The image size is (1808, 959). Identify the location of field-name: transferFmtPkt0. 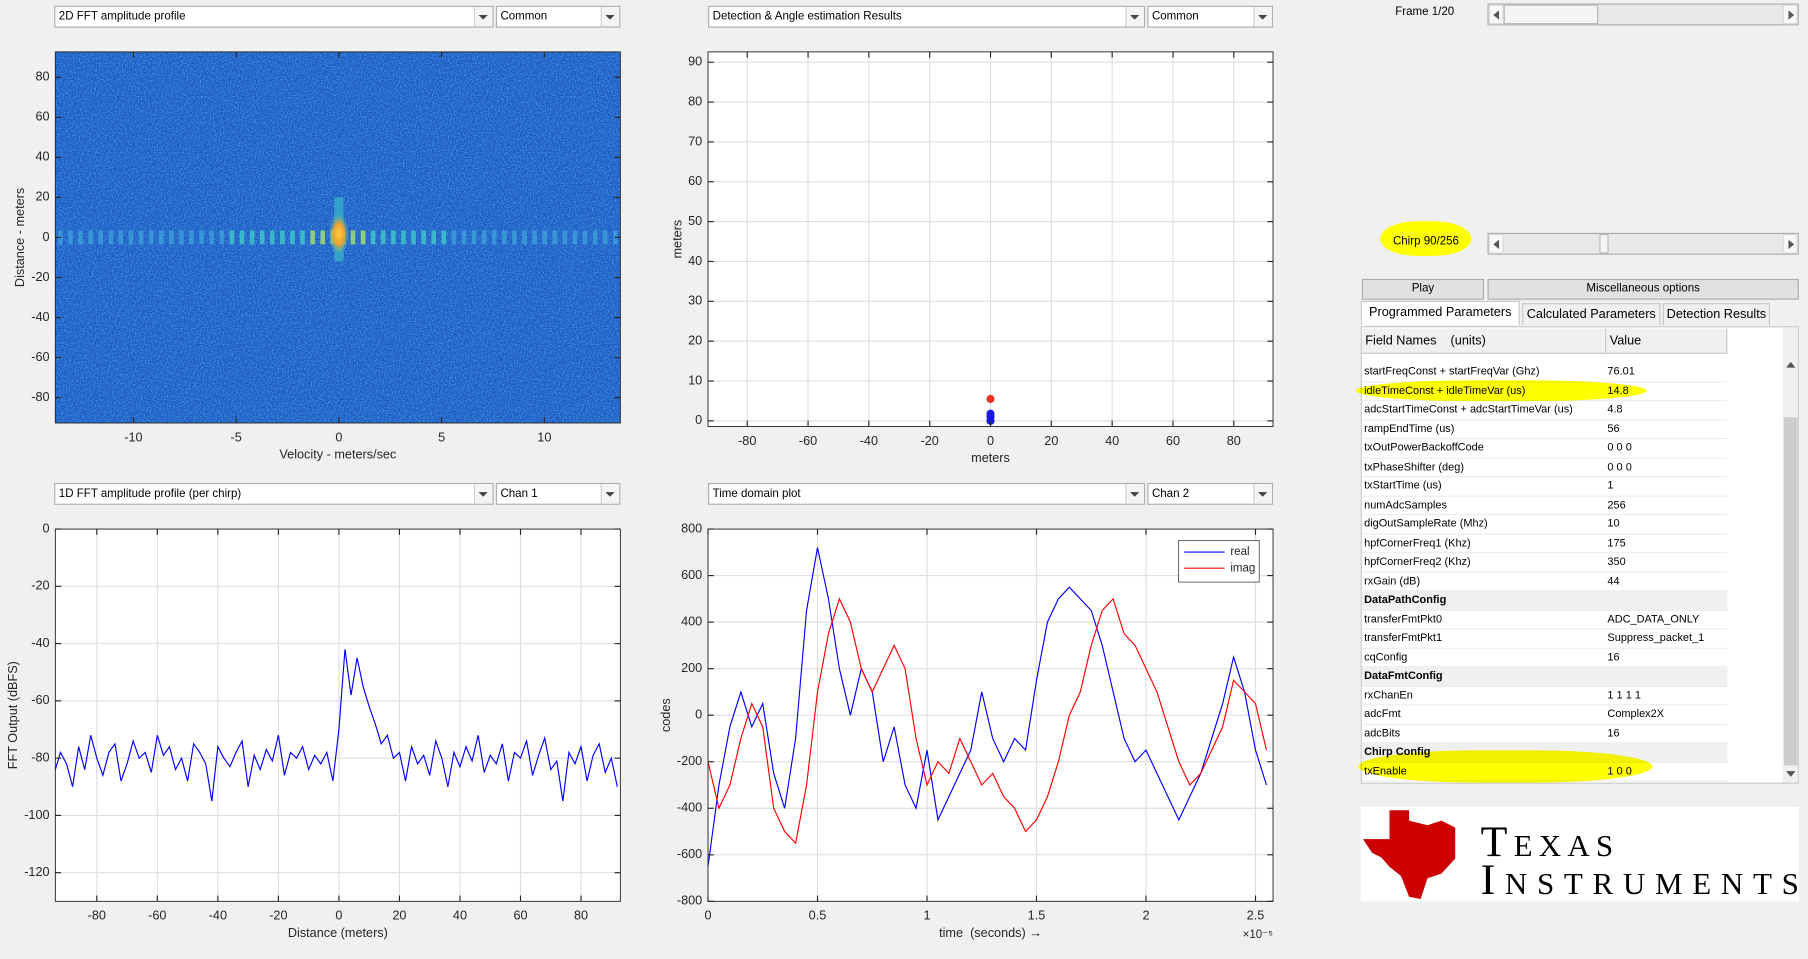
(1403, 619).